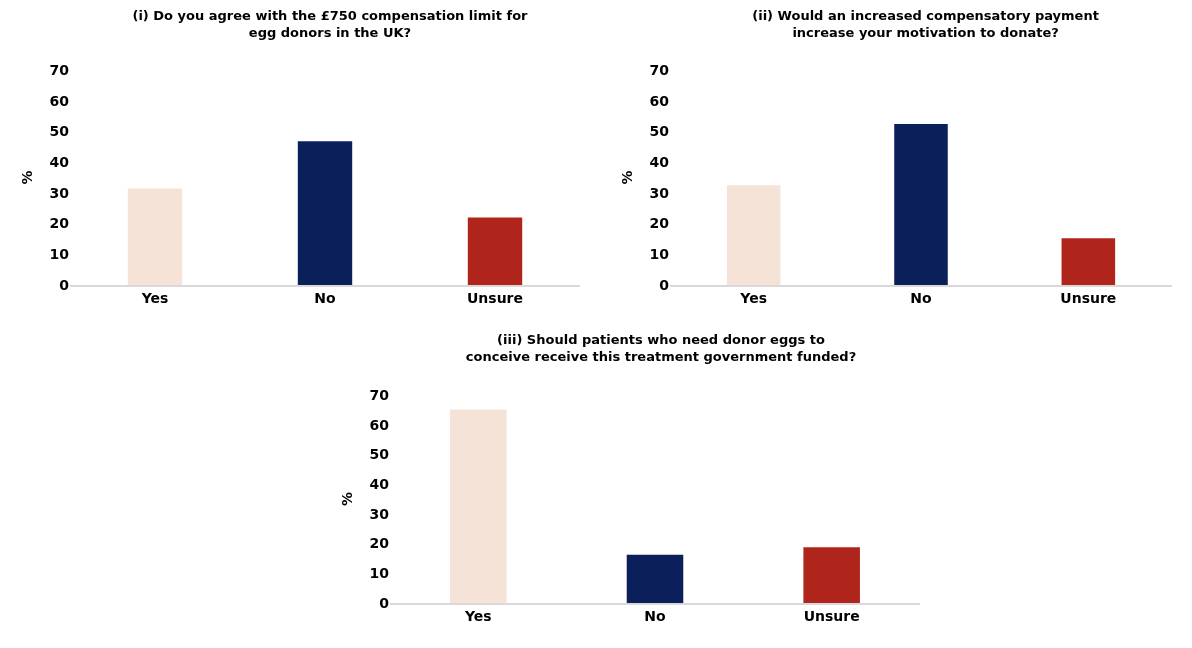  What do you see at coordinates (925, 23) in the screenshot?
I see `chart-title: (ii) Would an increased compensatory payment increase your motivation to donate?` at bounding box center [925, 23].